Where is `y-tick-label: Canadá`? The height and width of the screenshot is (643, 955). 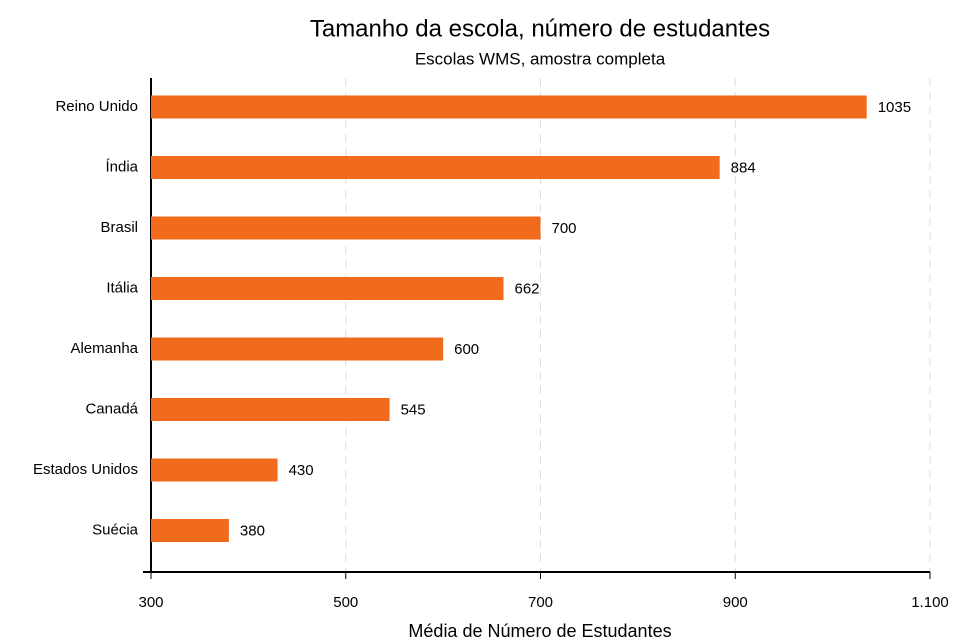 y-tick-label: Canadá is located at coordinates (111, 408).